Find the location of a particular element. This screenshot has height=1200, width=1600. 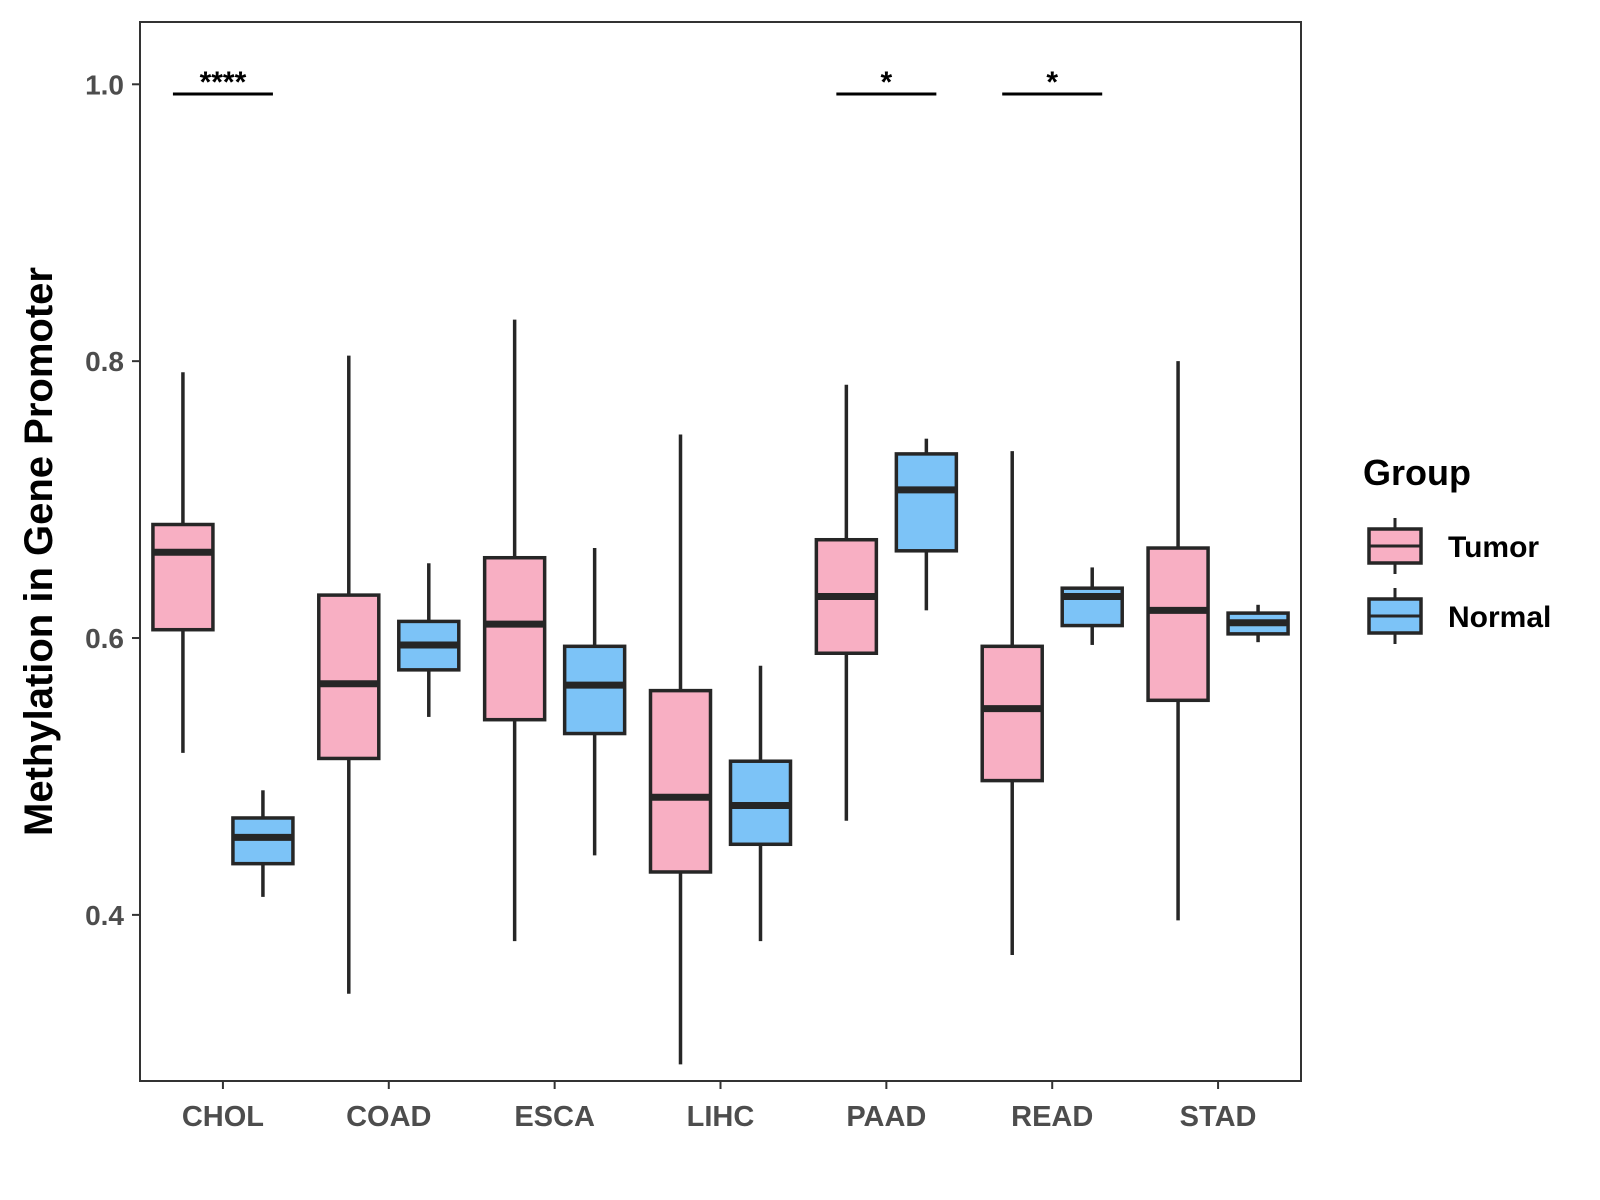

box-esca-tumor is located at coordinates (514, 630).